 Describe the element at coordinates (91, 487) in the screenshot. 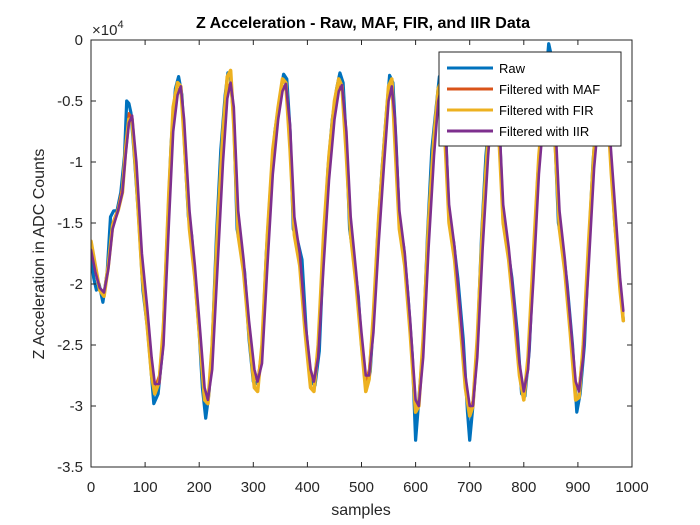

I see `x-tick-label: 0` at that location.